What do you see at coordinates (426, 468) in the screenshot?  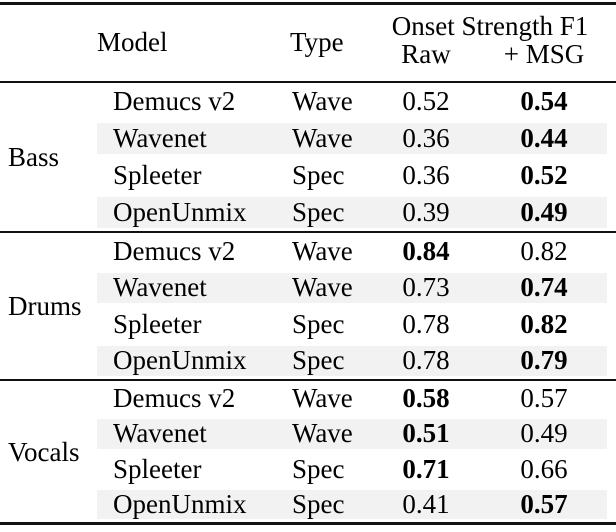 I see `raw-f1-cell: 0.71` at bounding box center [426, 468].